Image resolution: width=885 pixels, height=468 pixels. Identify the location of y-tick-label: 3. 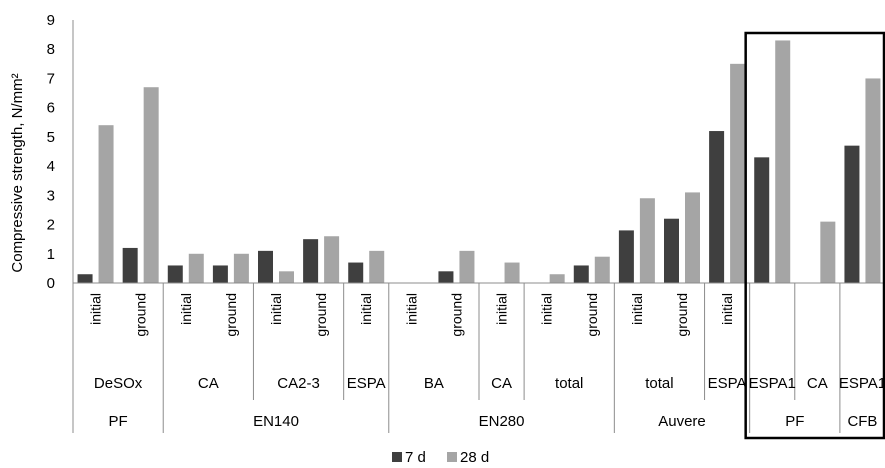
(51, 195).